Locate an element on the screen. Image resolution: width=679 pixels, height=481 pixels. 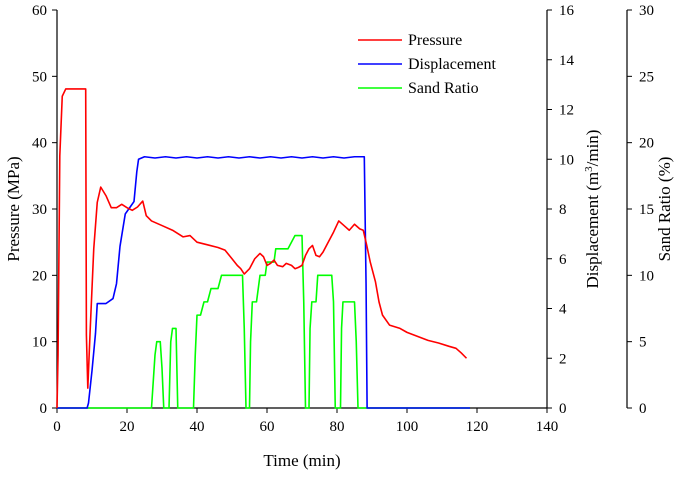
displacement-axis-tick-label: 16 is located at coordinates (567, 11).